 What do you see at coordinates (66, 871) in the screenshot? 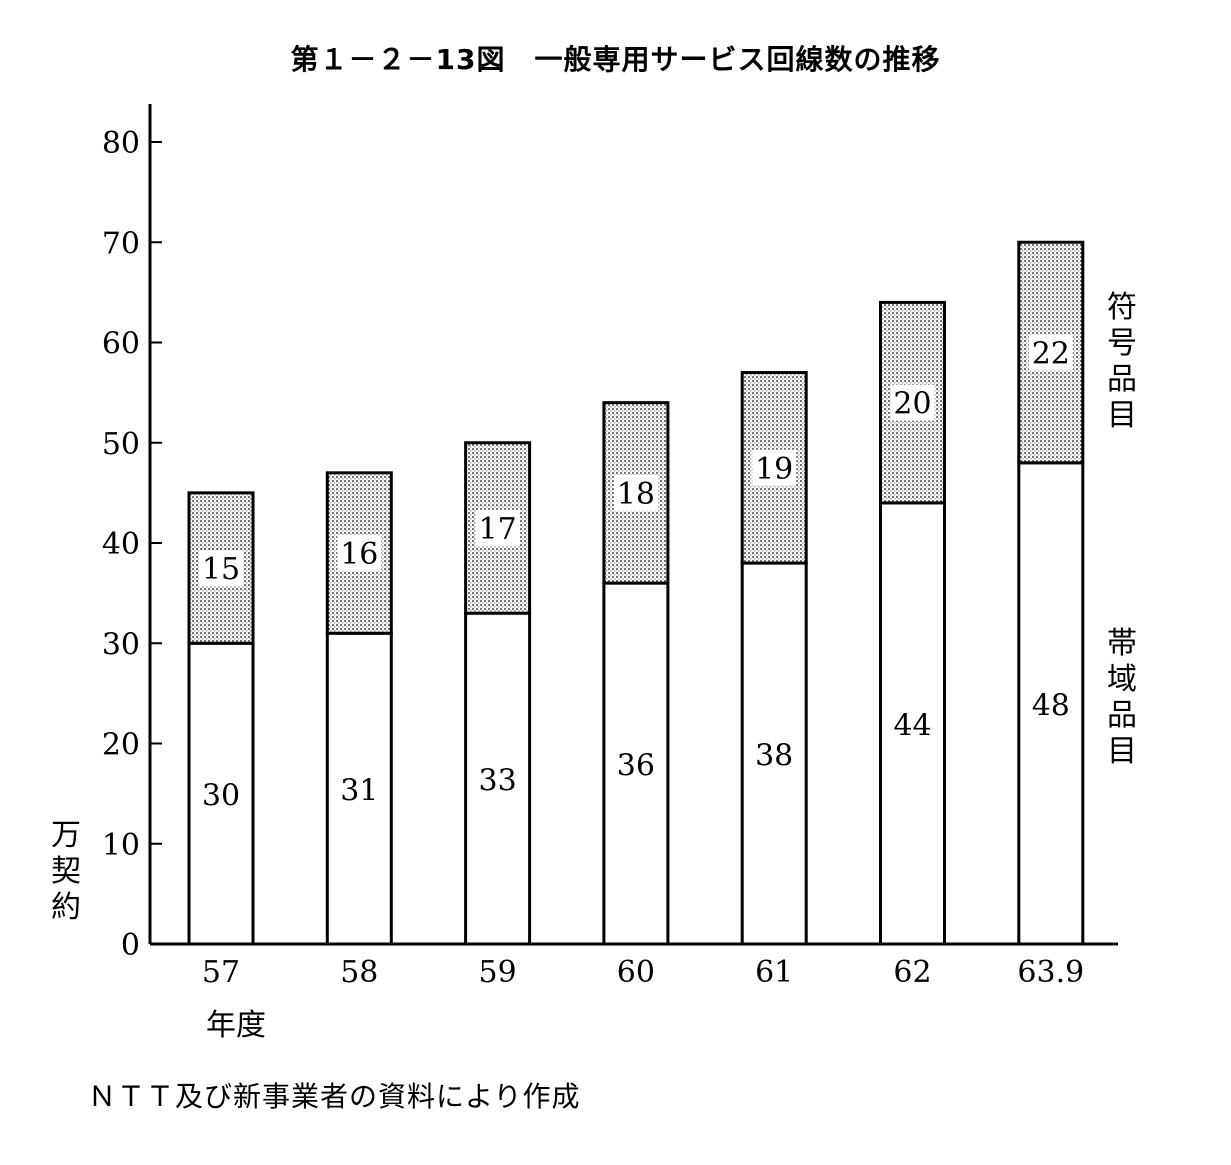
I see `y-axis-unit-label: 万契約` at bounding box center [66, 871].